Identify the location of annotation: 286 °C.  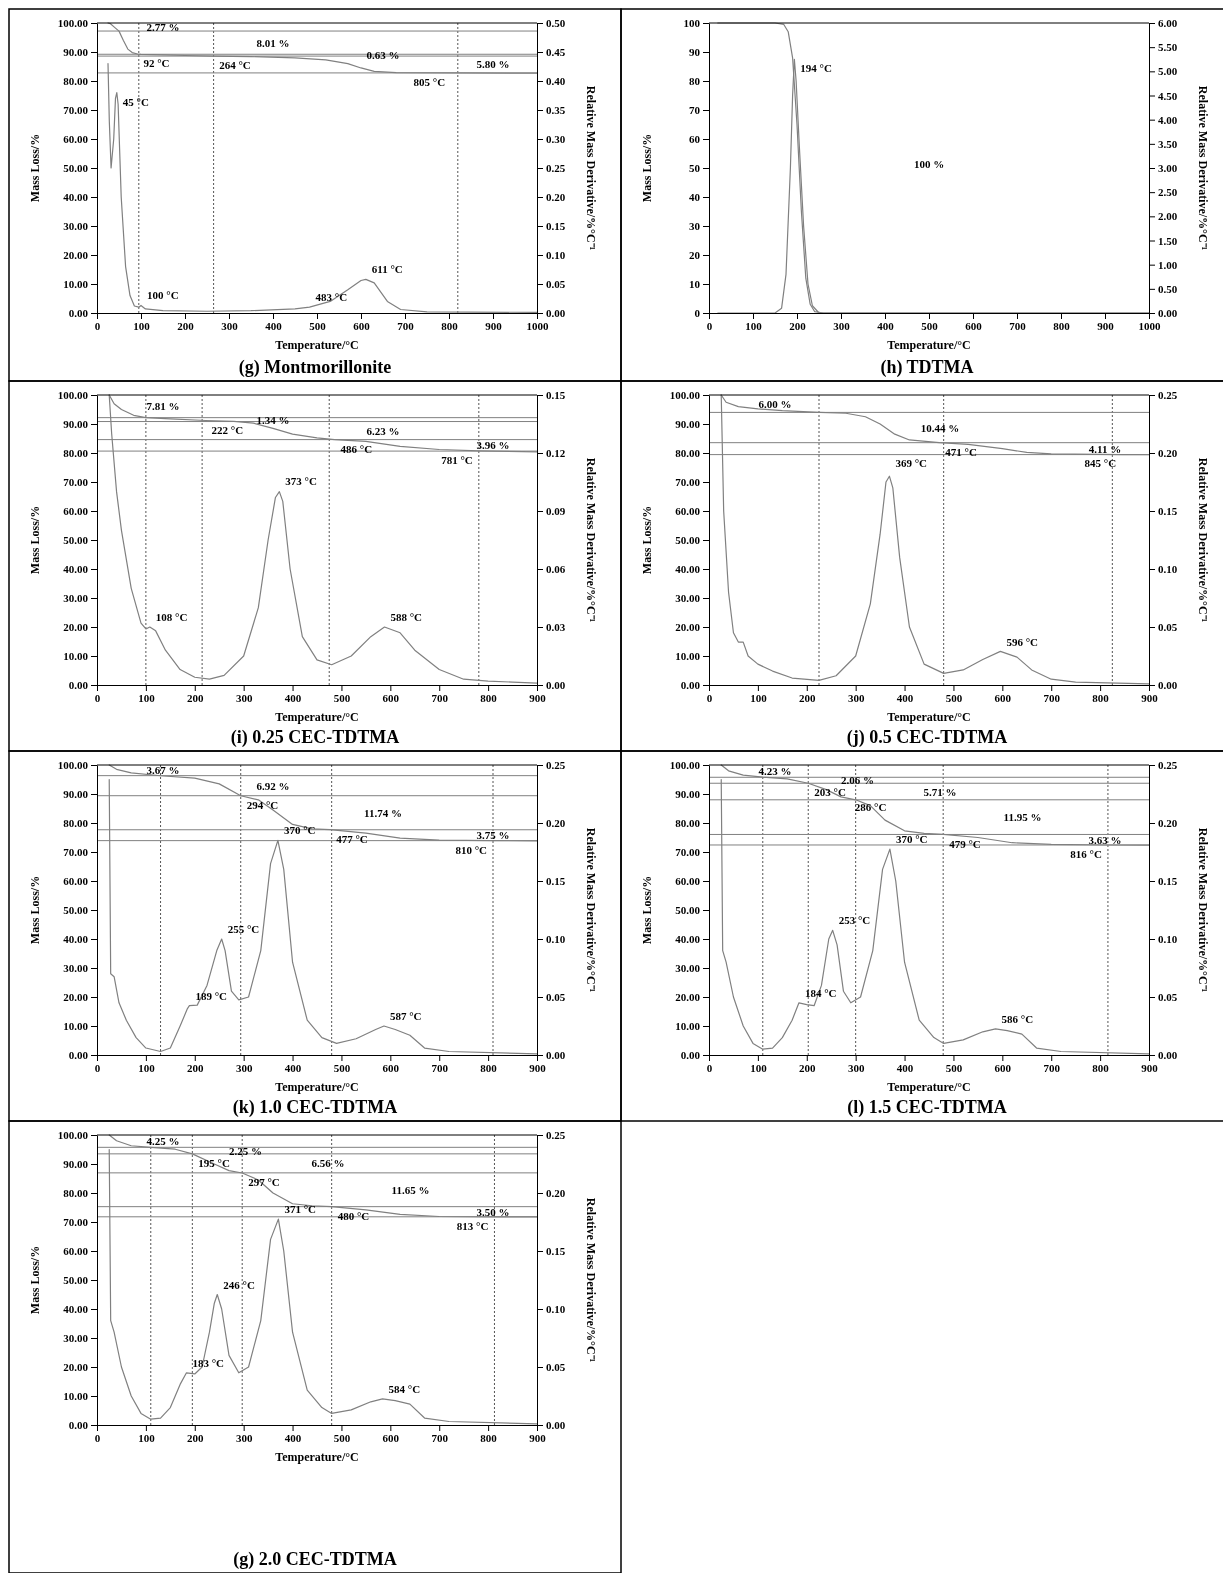
(870, 807).